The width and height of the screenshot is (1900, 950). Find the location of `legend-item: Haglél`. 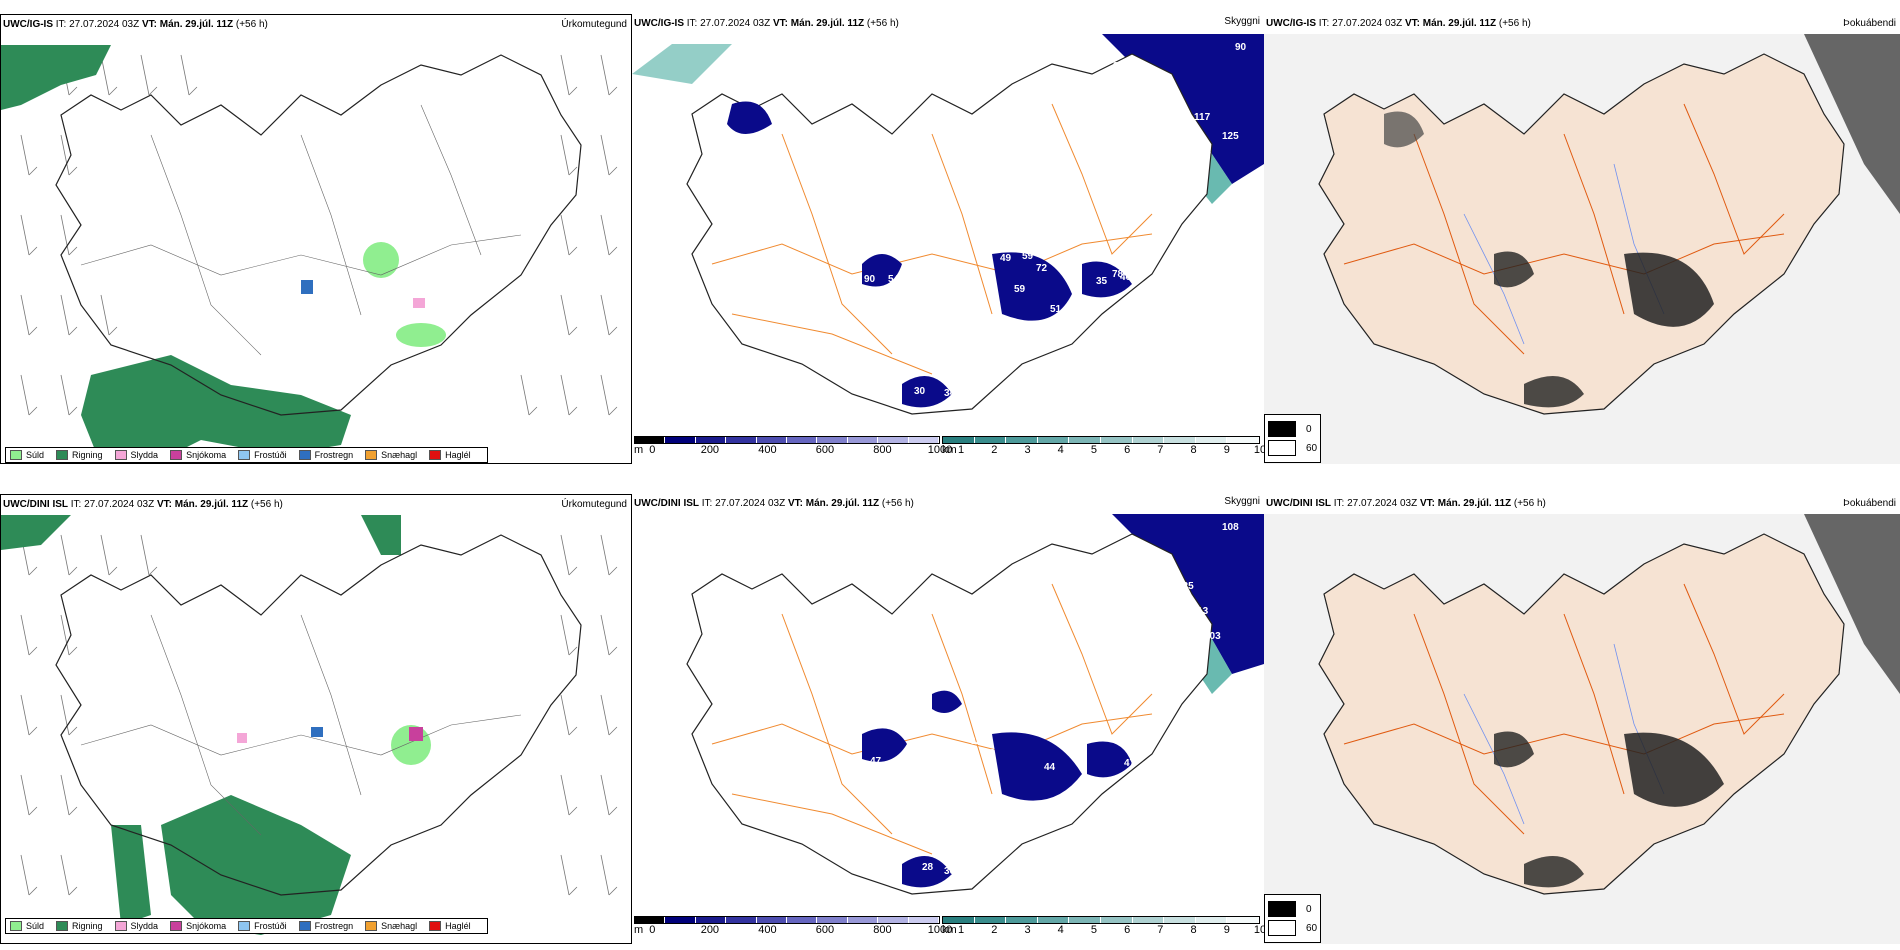

legend-item: Haglél is located at coordinates (450, 926).